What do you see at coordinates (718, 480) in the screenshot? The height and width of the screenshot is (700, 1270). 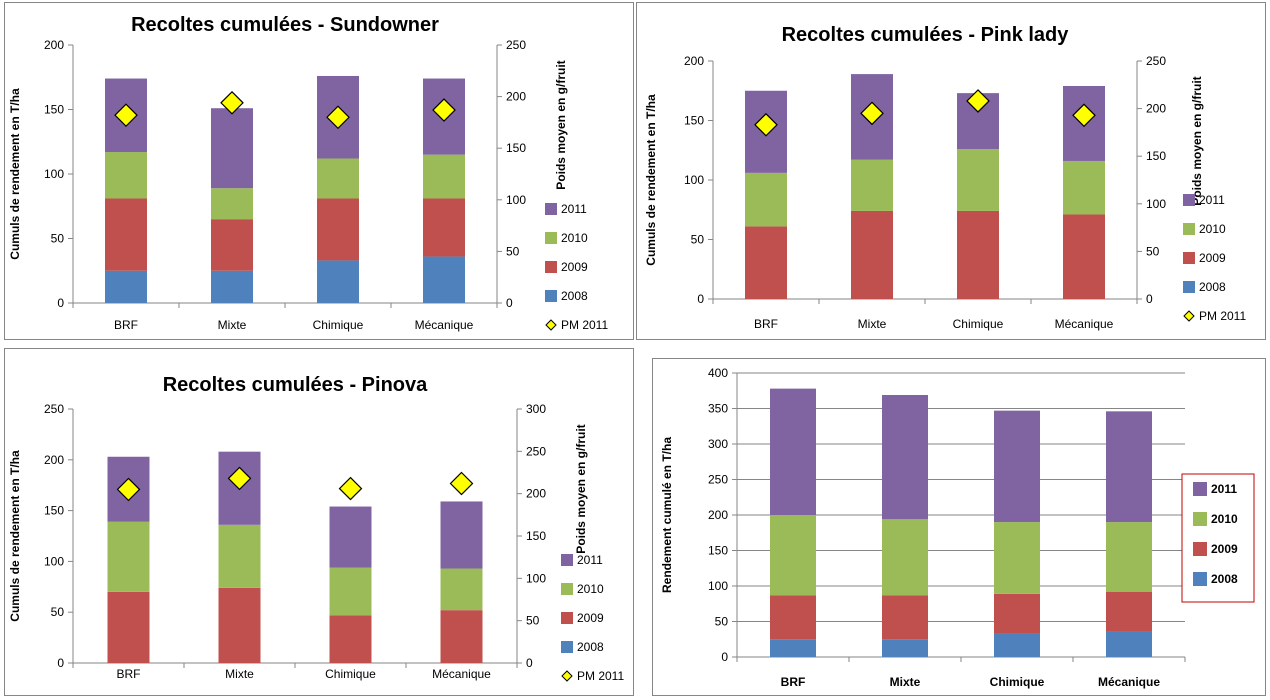 I see `y-tick-label: 250` at bounding box center [718, 480].